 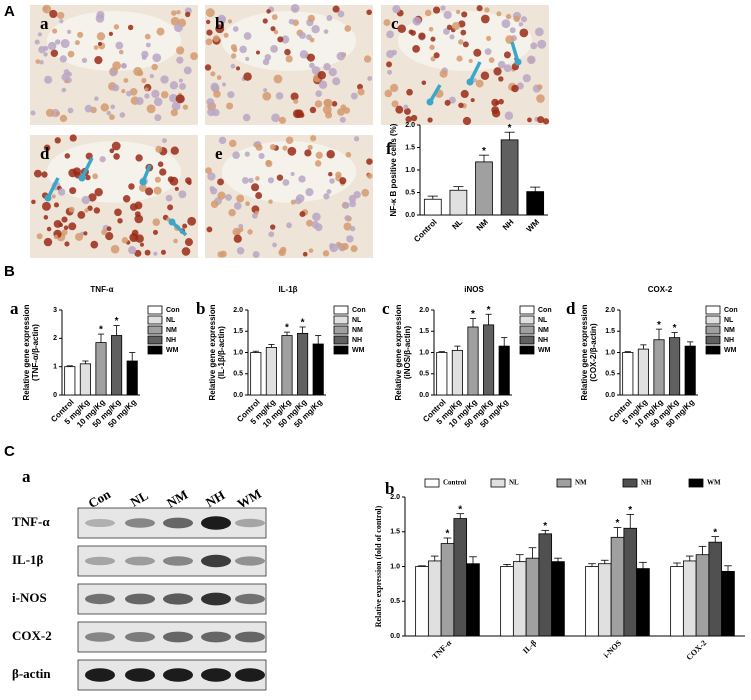 I want to click on y-tick-label: 1.5, so click(x=424, y=331).